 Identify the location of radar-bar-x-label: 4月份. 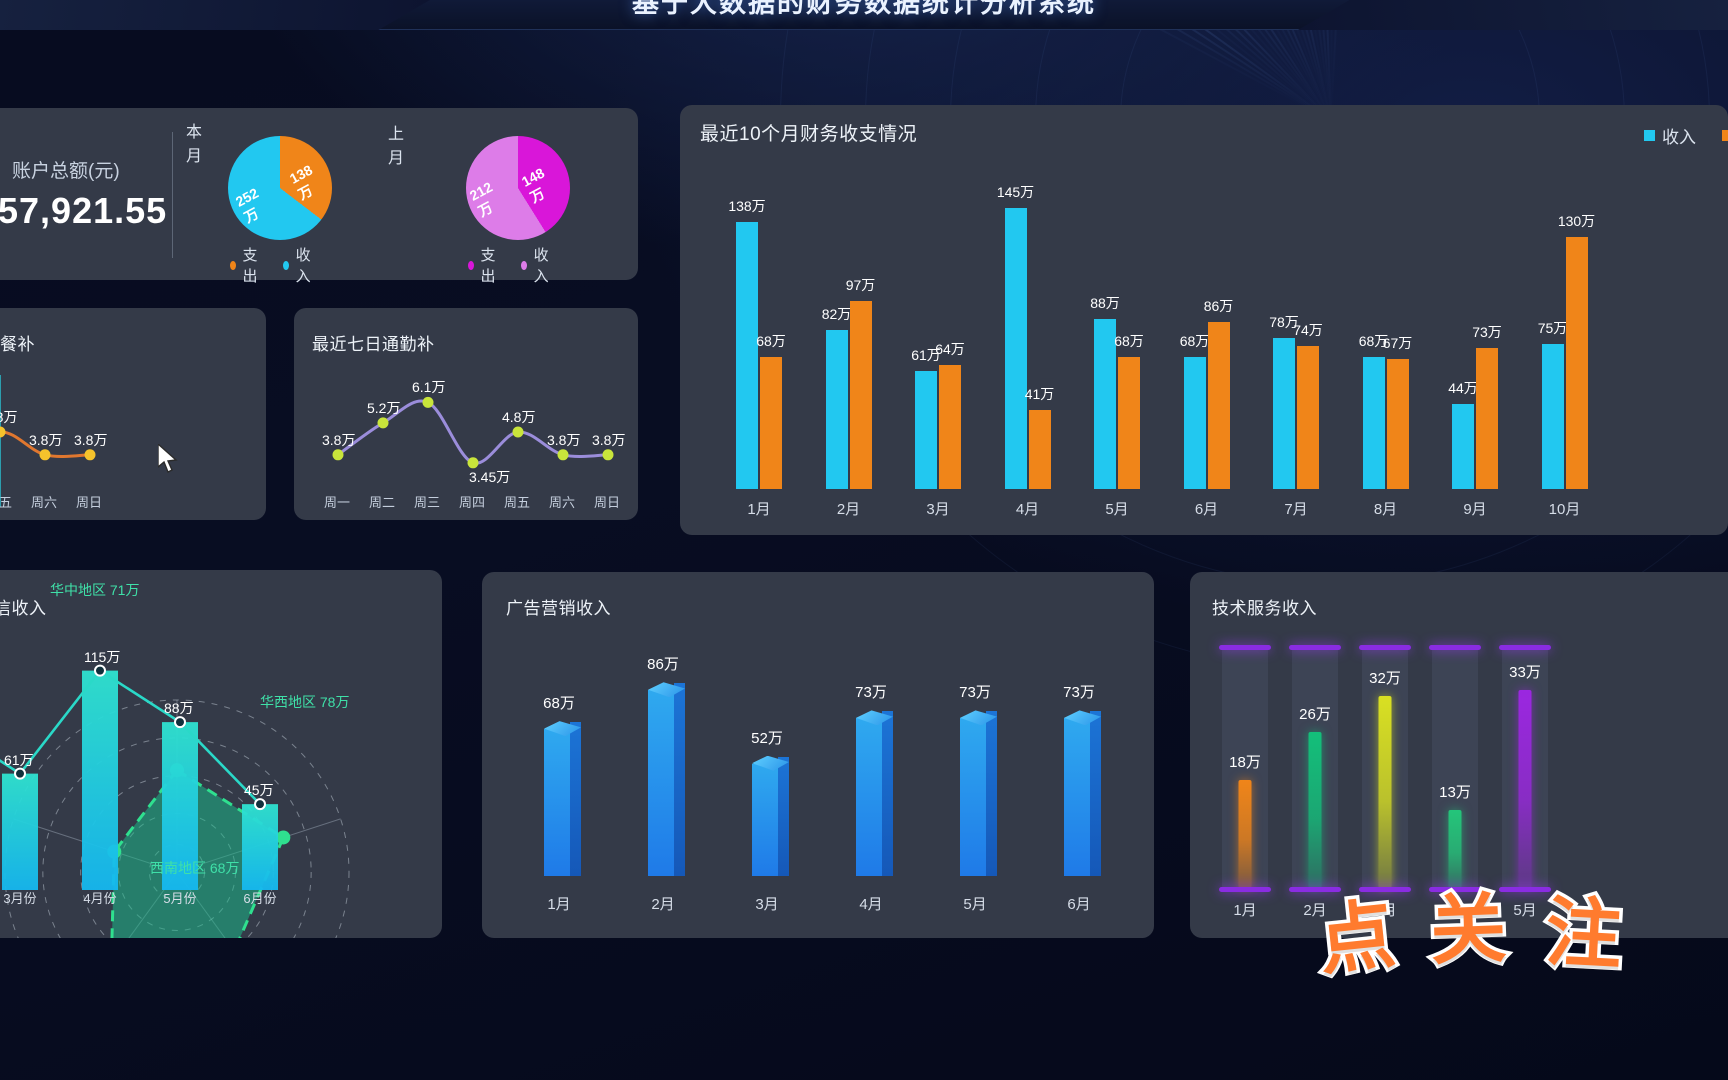
(100, 898).